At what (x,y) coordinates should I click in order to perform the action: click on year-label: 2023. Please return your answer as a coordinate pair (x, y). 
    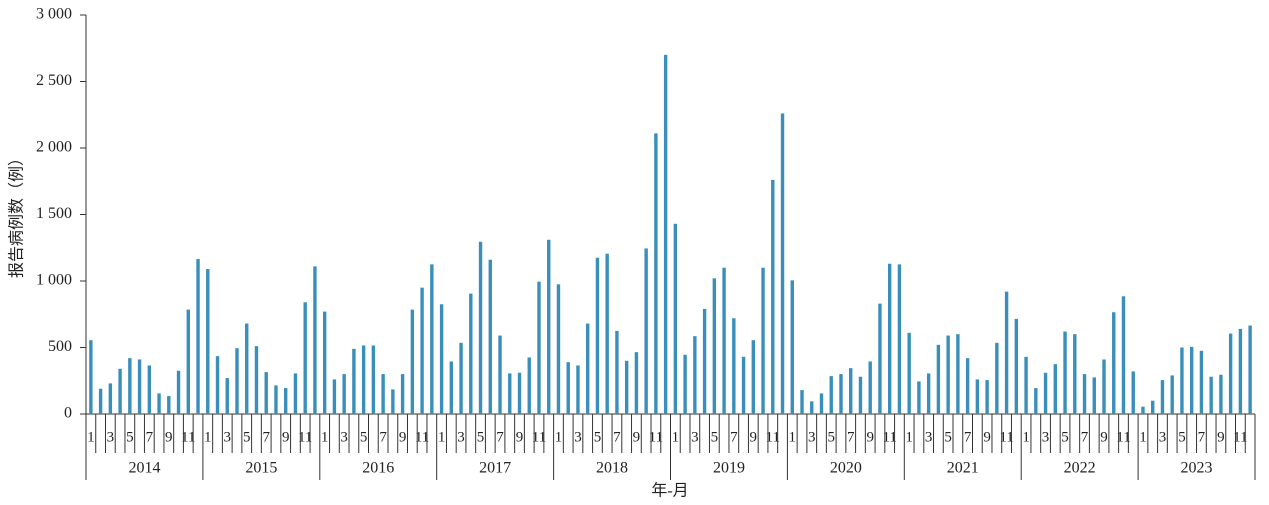
    Looking at the image, I should click on (1197, 468).